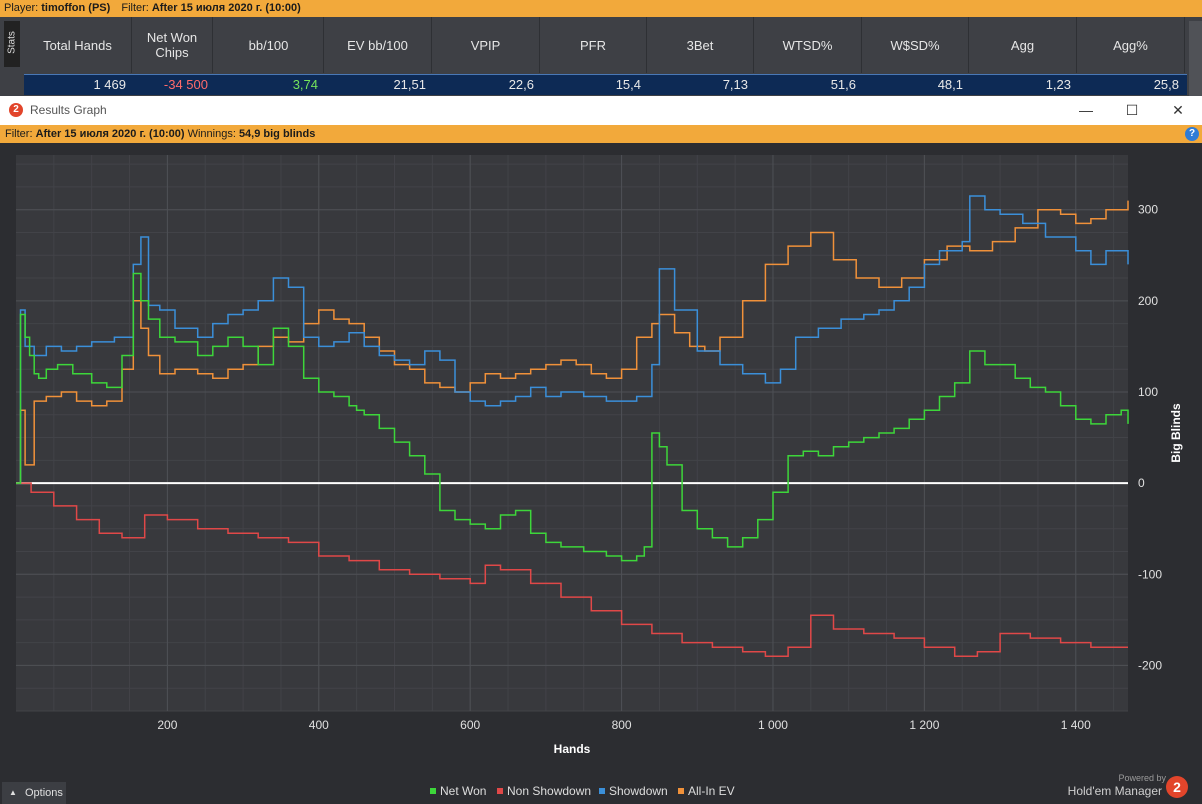  I want to click on stat-value: 7,13, so click(735, 84).